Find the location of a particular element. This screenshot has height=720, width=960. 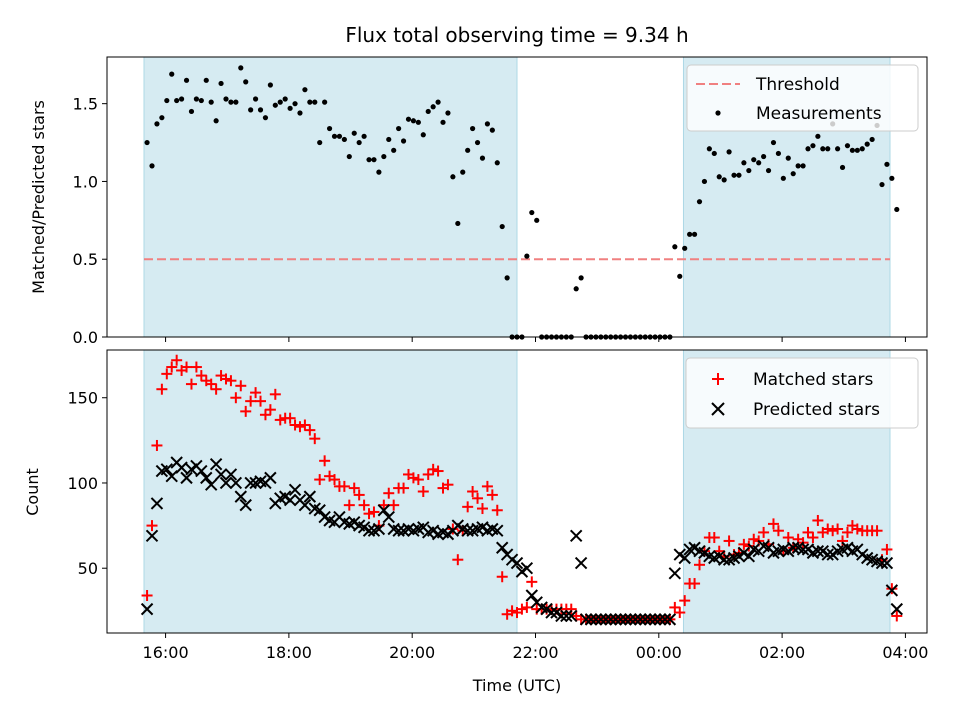

bot-y-tick-label: 50 is located at coordinates (88, 568).